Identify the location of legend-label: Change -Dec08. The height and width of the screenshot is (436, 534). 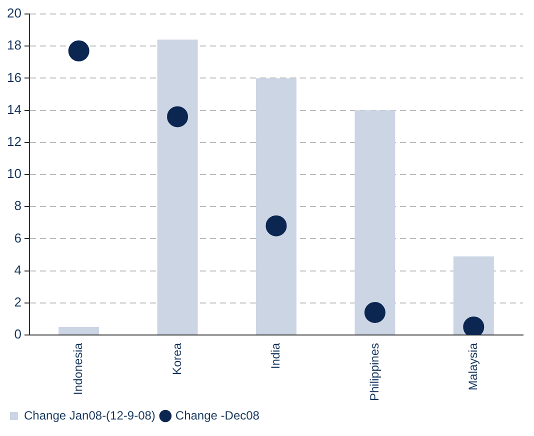
(217, 415).